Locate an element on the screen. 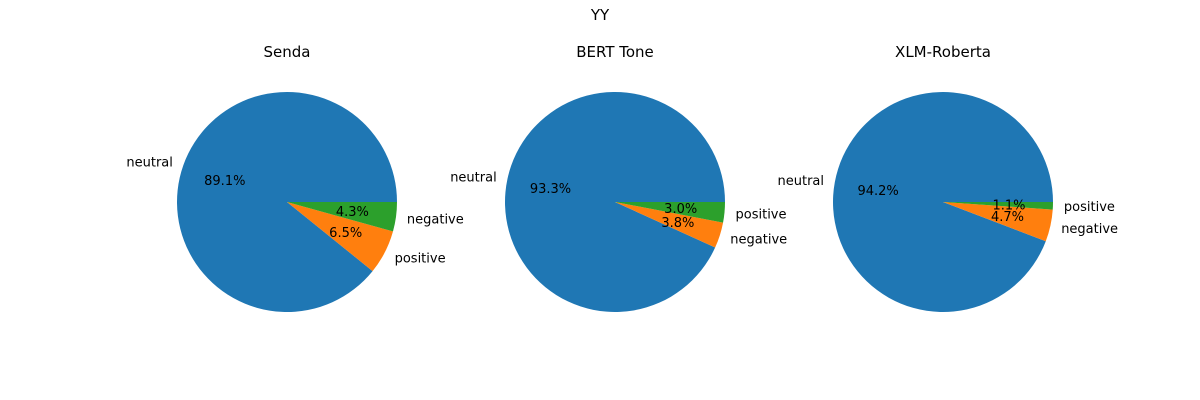  slice-percent-negative: 4.7% is located at coordinates (1007, 217).